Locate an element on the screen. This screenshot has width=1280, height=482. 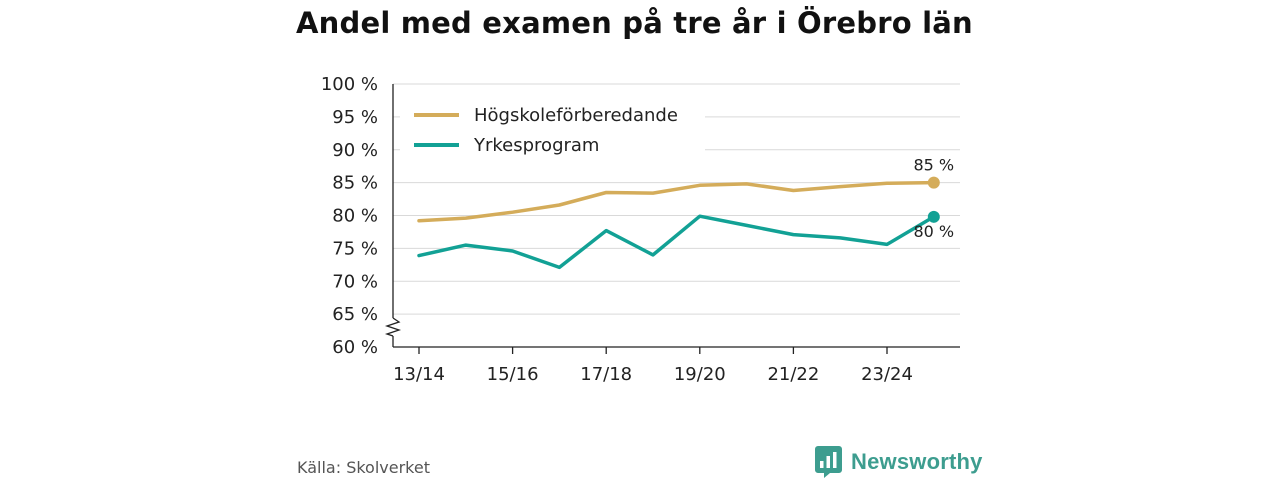
series-lines is located at coordinates (676, 225).